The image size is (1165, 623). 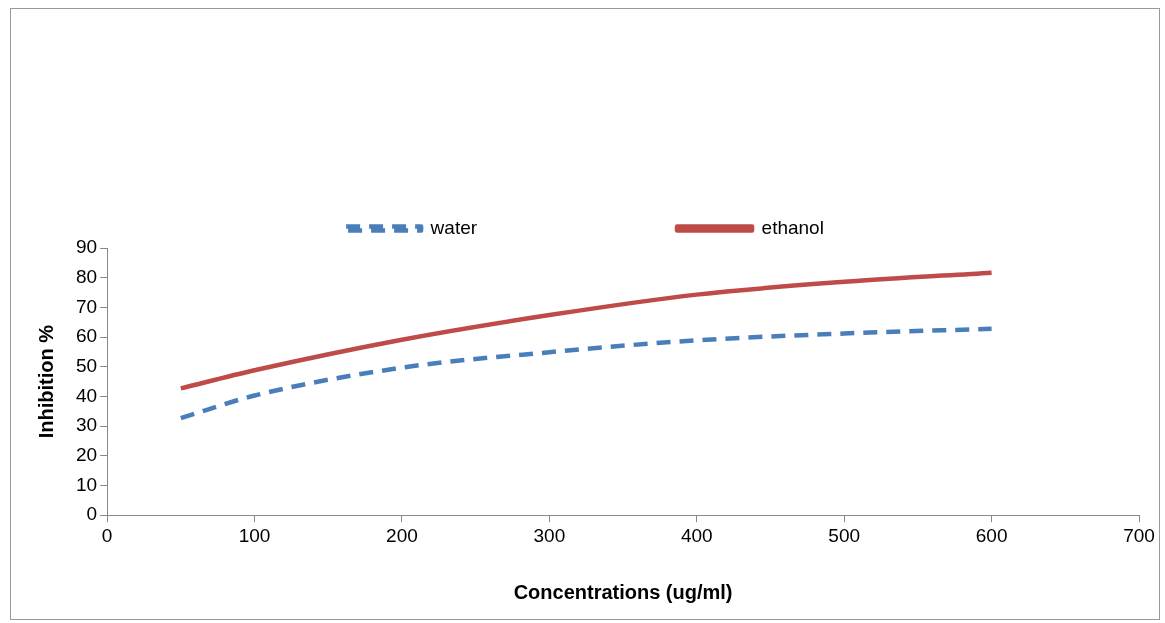 What do you see at coordinates (991, 535) in the screenshot?
I see `x-tick-label: 600` at bounding box center [991, 535].